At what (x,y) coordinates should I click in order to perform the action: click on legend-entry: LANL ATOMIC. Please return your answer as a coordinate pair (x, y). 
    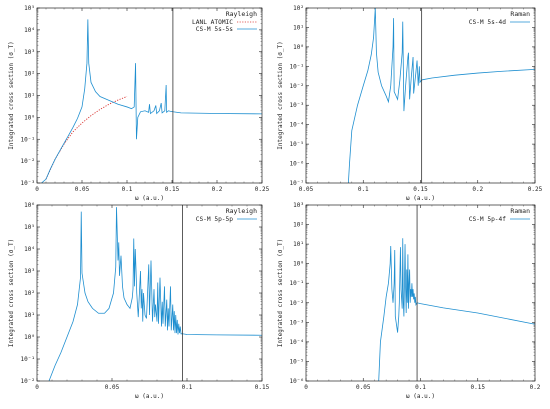
    Looking at the image, I should click on (212, 22).